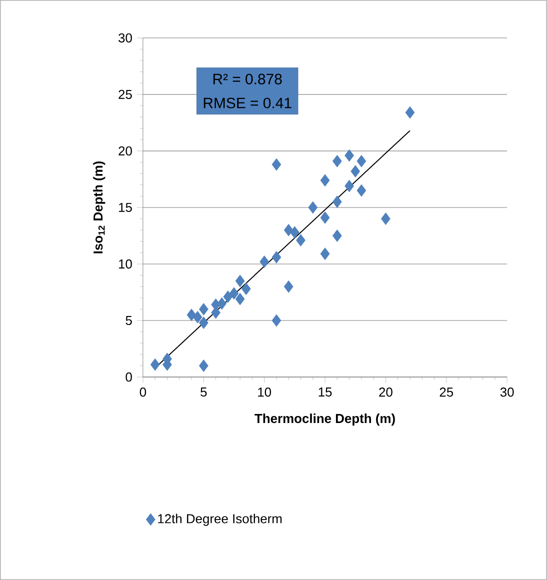  Describe the element at coordinates (203, 392) in the screenshot. I see `x-tick-label: 5` at that location.